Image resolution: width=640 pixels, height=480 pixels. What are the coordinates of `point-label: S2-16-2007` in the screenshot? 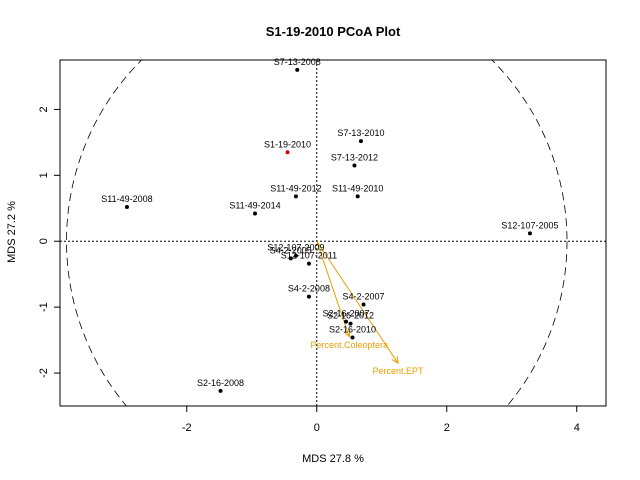 It's located at (345, 314).